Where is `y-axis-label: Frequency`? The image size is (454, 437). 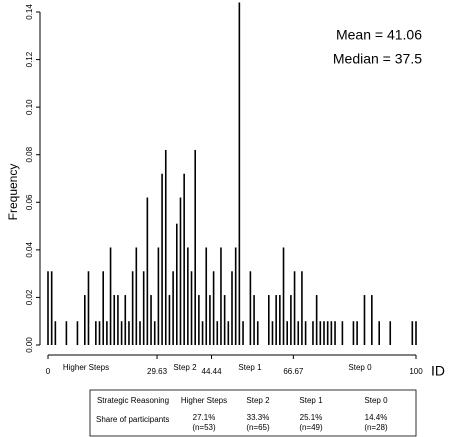 y-axis-label: Frequency is located at coordinates (13, 192).